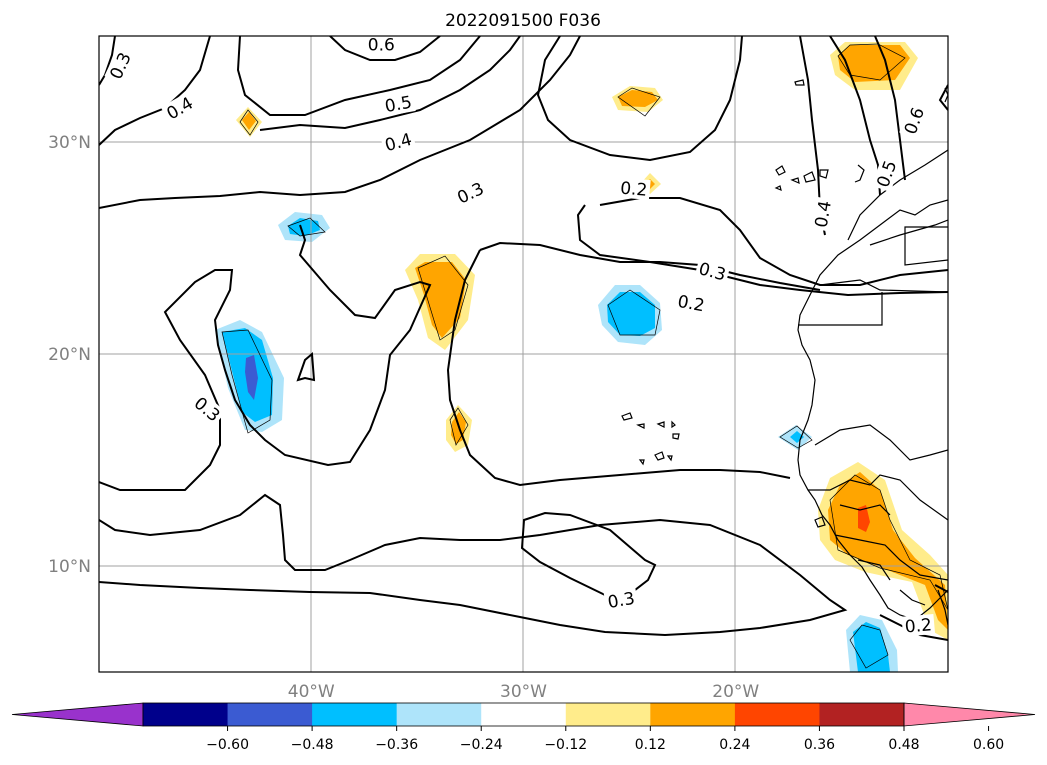  I want to click on lon-tick-label: 20°W, so click(735, 692).